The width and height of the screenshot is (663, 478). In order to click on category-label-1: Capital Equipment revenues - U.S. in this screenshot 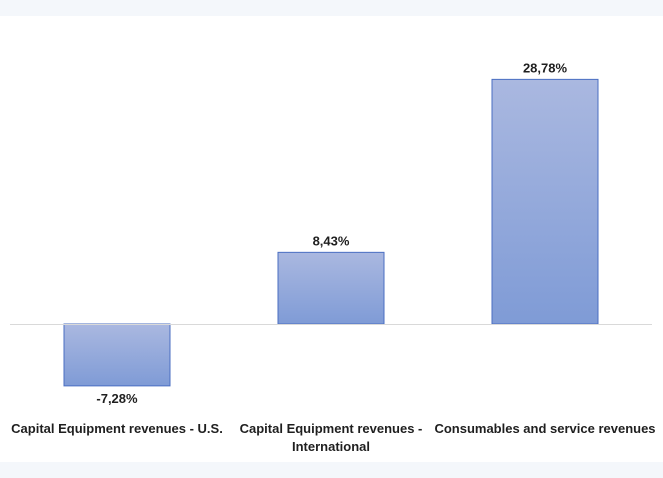, I will do `click(117, 428)`.